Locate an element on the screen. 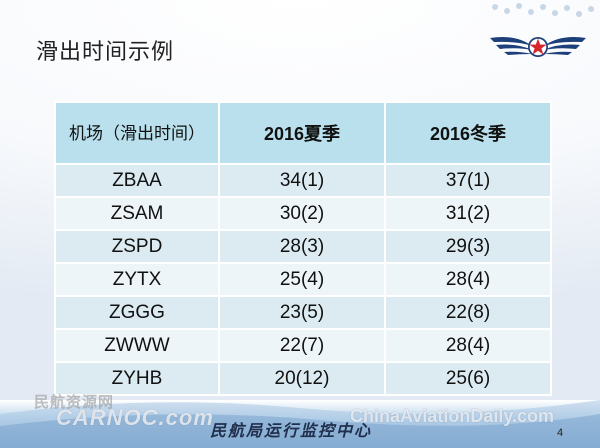 Image resolution: width=600 pixels, height=448 pixels. cell-summer: 28(3) is located at coordinates (302, 246).